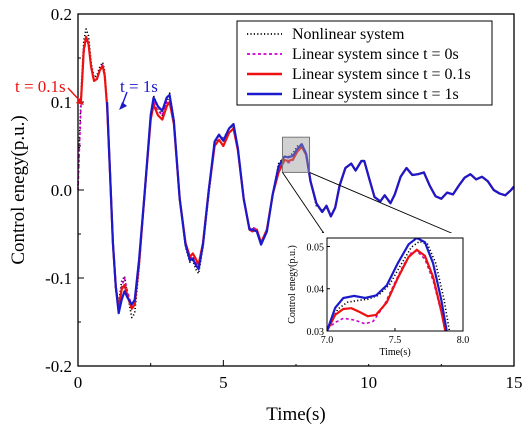  What do you see at coordinates (223, 382) in the screenshot?
I see `x-tick-label: 5` at bounding box center [223, 382].